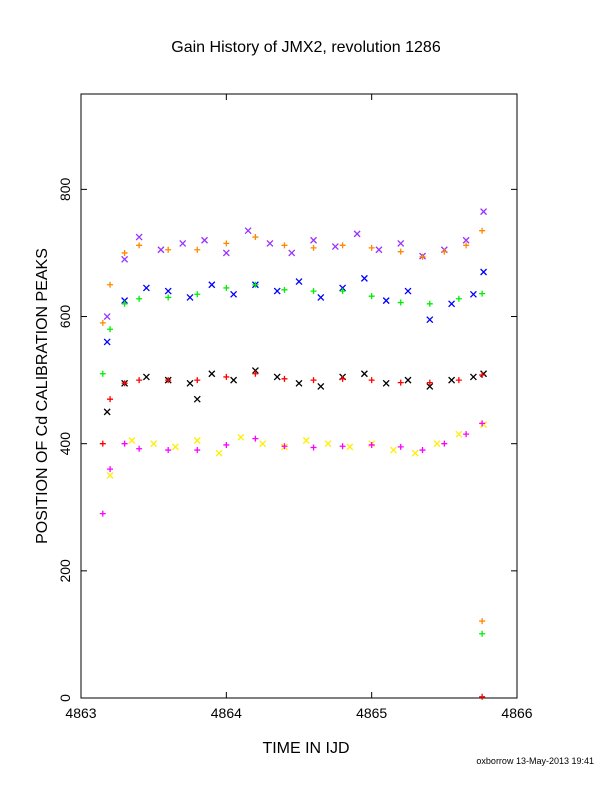 The height and width of the screenshot is (792, 612). What do you see at coordinates (226, 713) in the screenshot?
I see `x-tick-label: 4864` at bounding box center [226, 713].